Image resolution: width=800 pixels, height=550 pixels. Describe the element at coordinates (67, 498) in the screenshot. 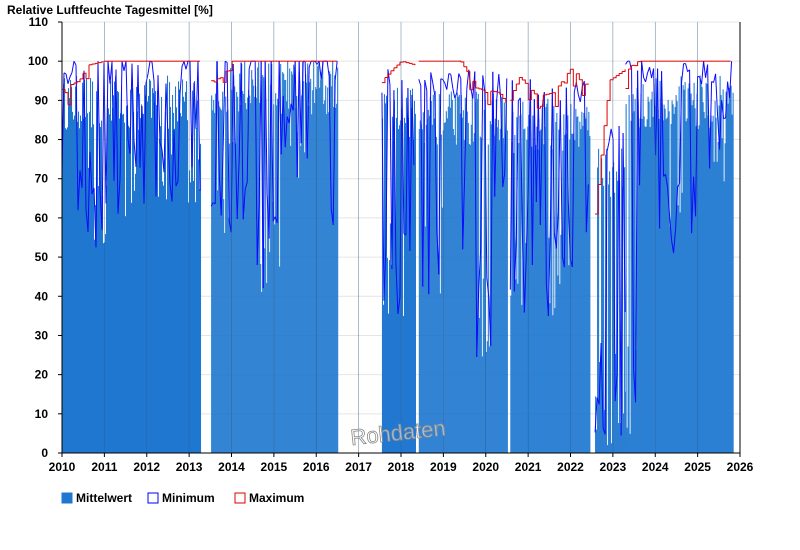

I see `legend-swatch` at that location.